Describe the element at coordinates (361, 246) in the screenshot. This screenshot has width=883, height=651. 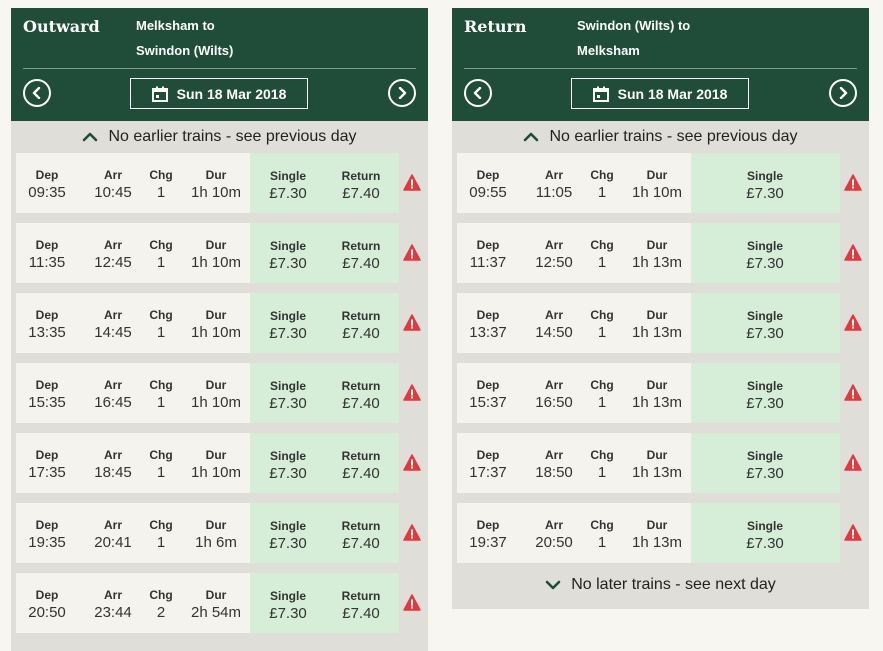
I see `return-fare-label: Return` at that location.